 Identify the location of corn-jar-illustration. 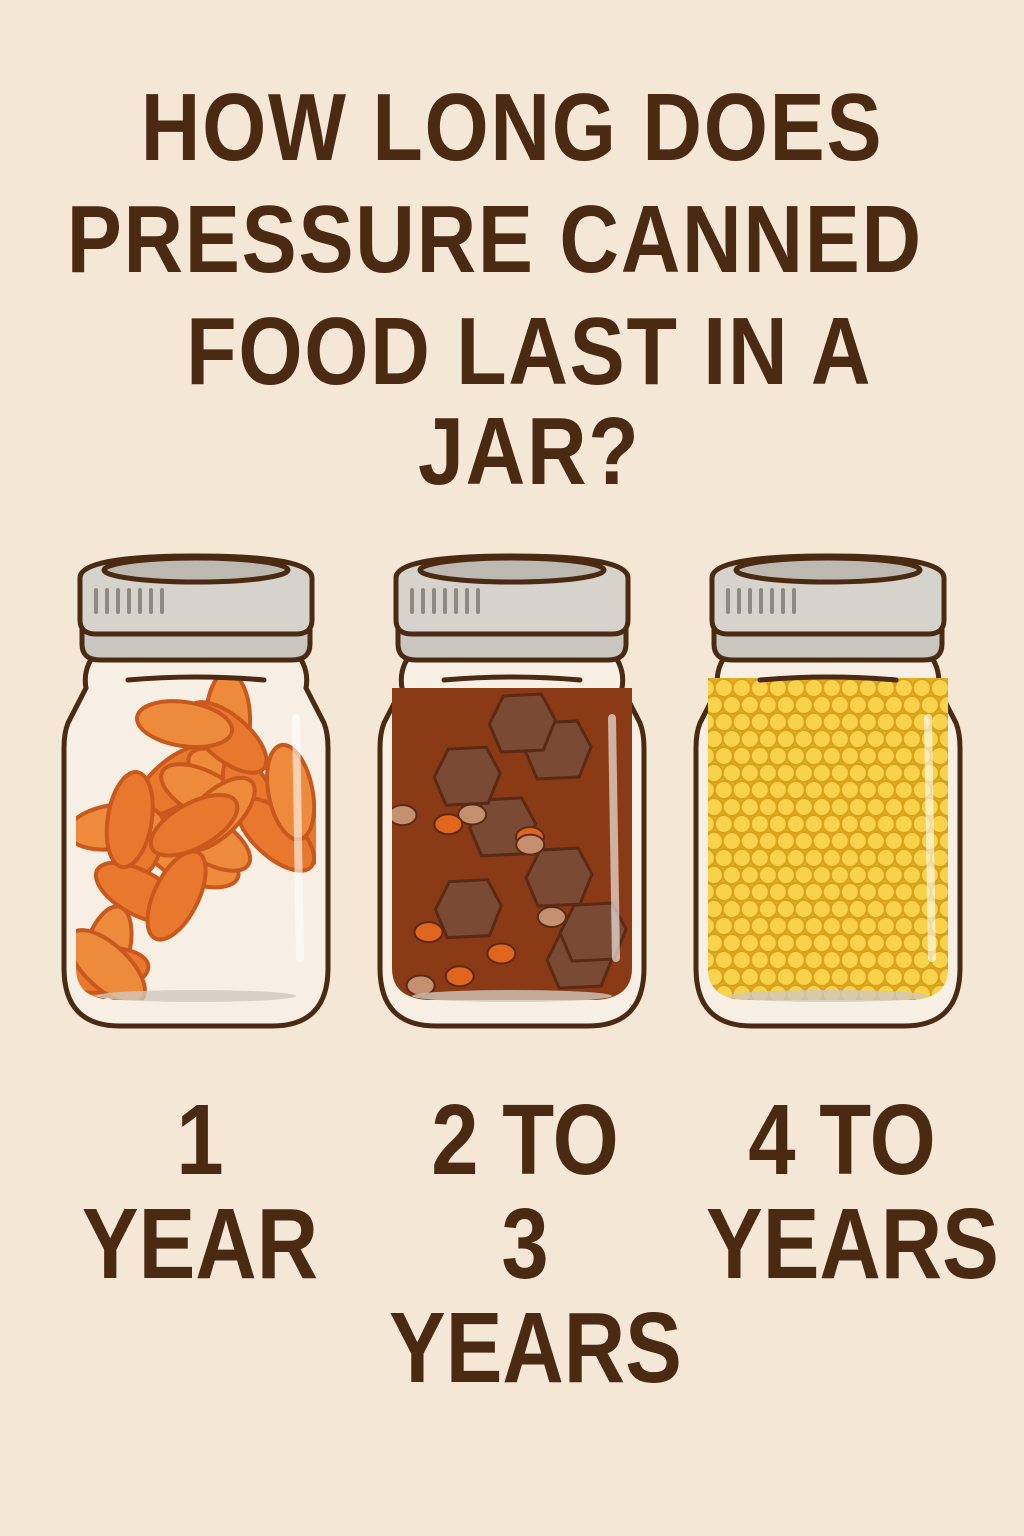
(828, 791).